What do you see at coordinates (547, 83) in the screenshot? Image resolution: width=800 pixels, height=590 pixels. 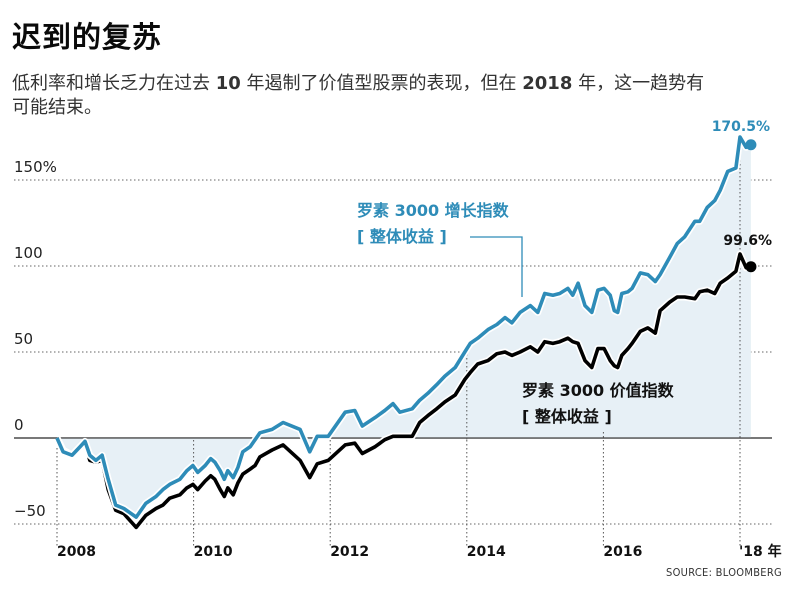 I see `subtitle-bold-2: 2018` at bounding box center [547, 83].